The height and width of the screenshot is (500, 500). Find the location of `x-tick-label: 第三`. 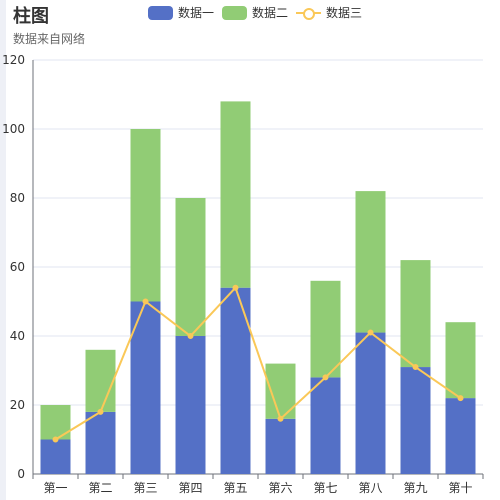

x-tick-label: 第三 is located at coordinates (145, 488).